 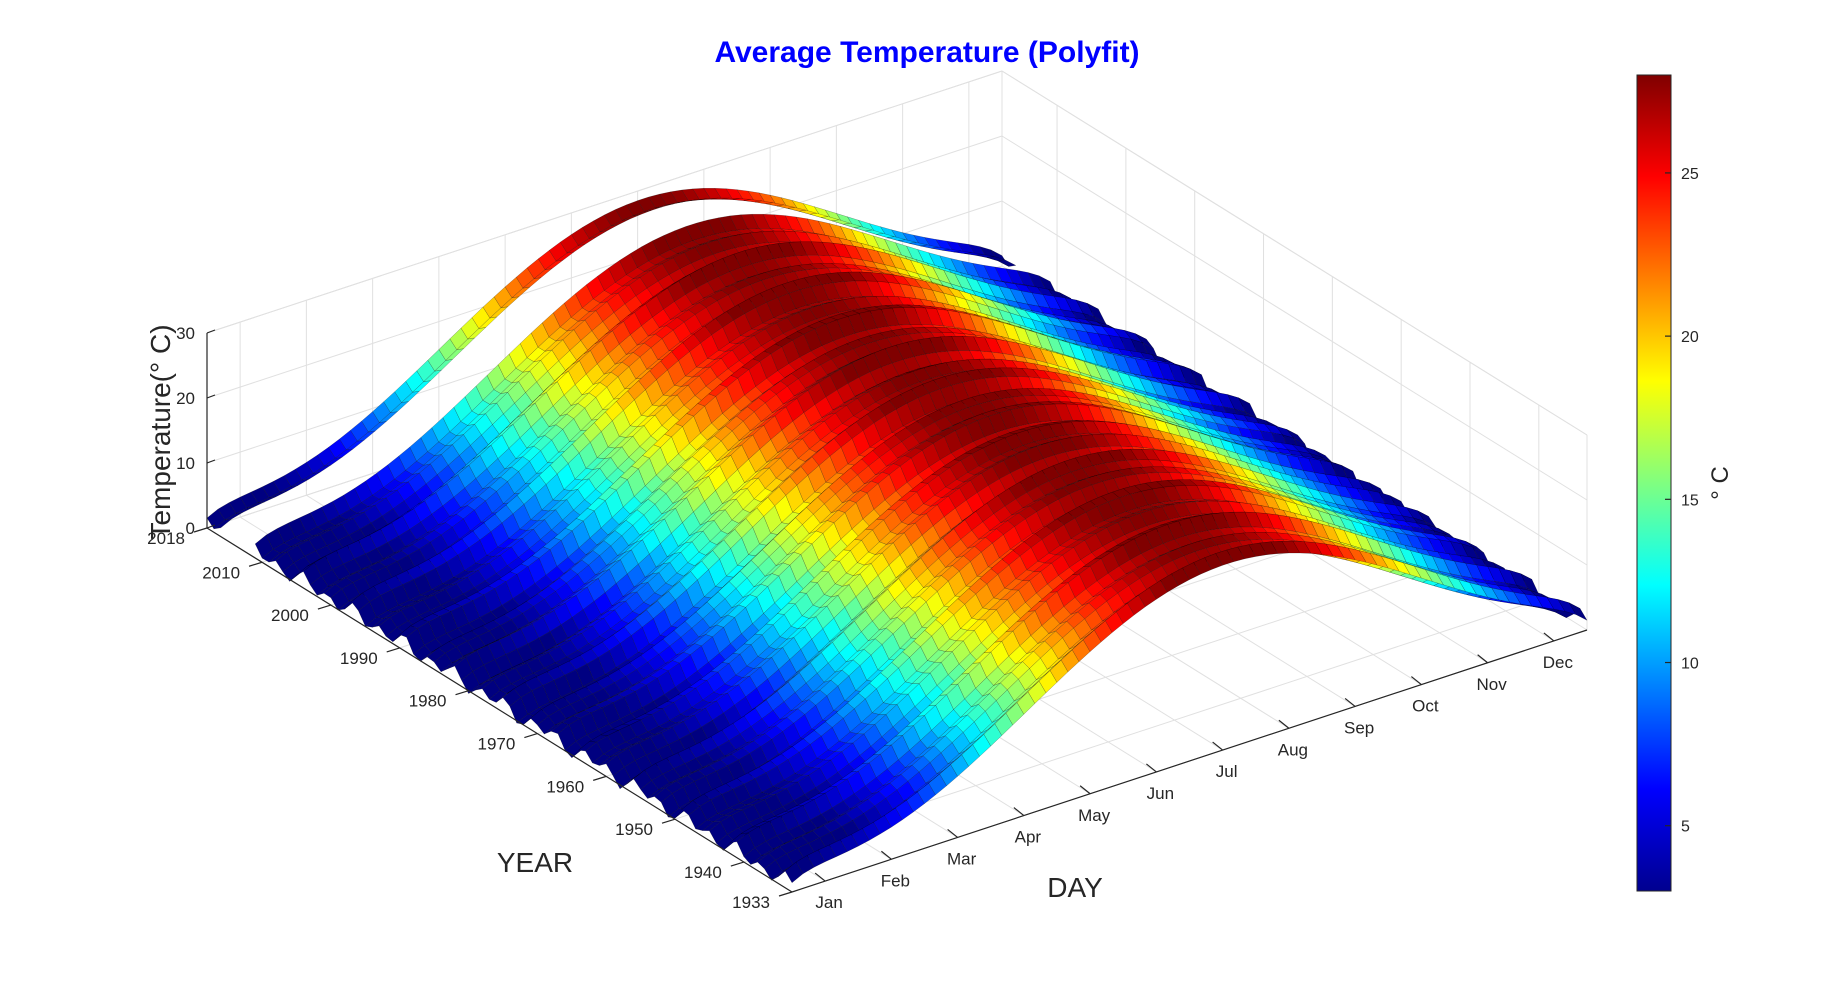 What do you see at coordinates (926, 52) in the screenshot?
I see `chart-title: Average Temperature (Polyfit)` at bounding box center [926, 52].